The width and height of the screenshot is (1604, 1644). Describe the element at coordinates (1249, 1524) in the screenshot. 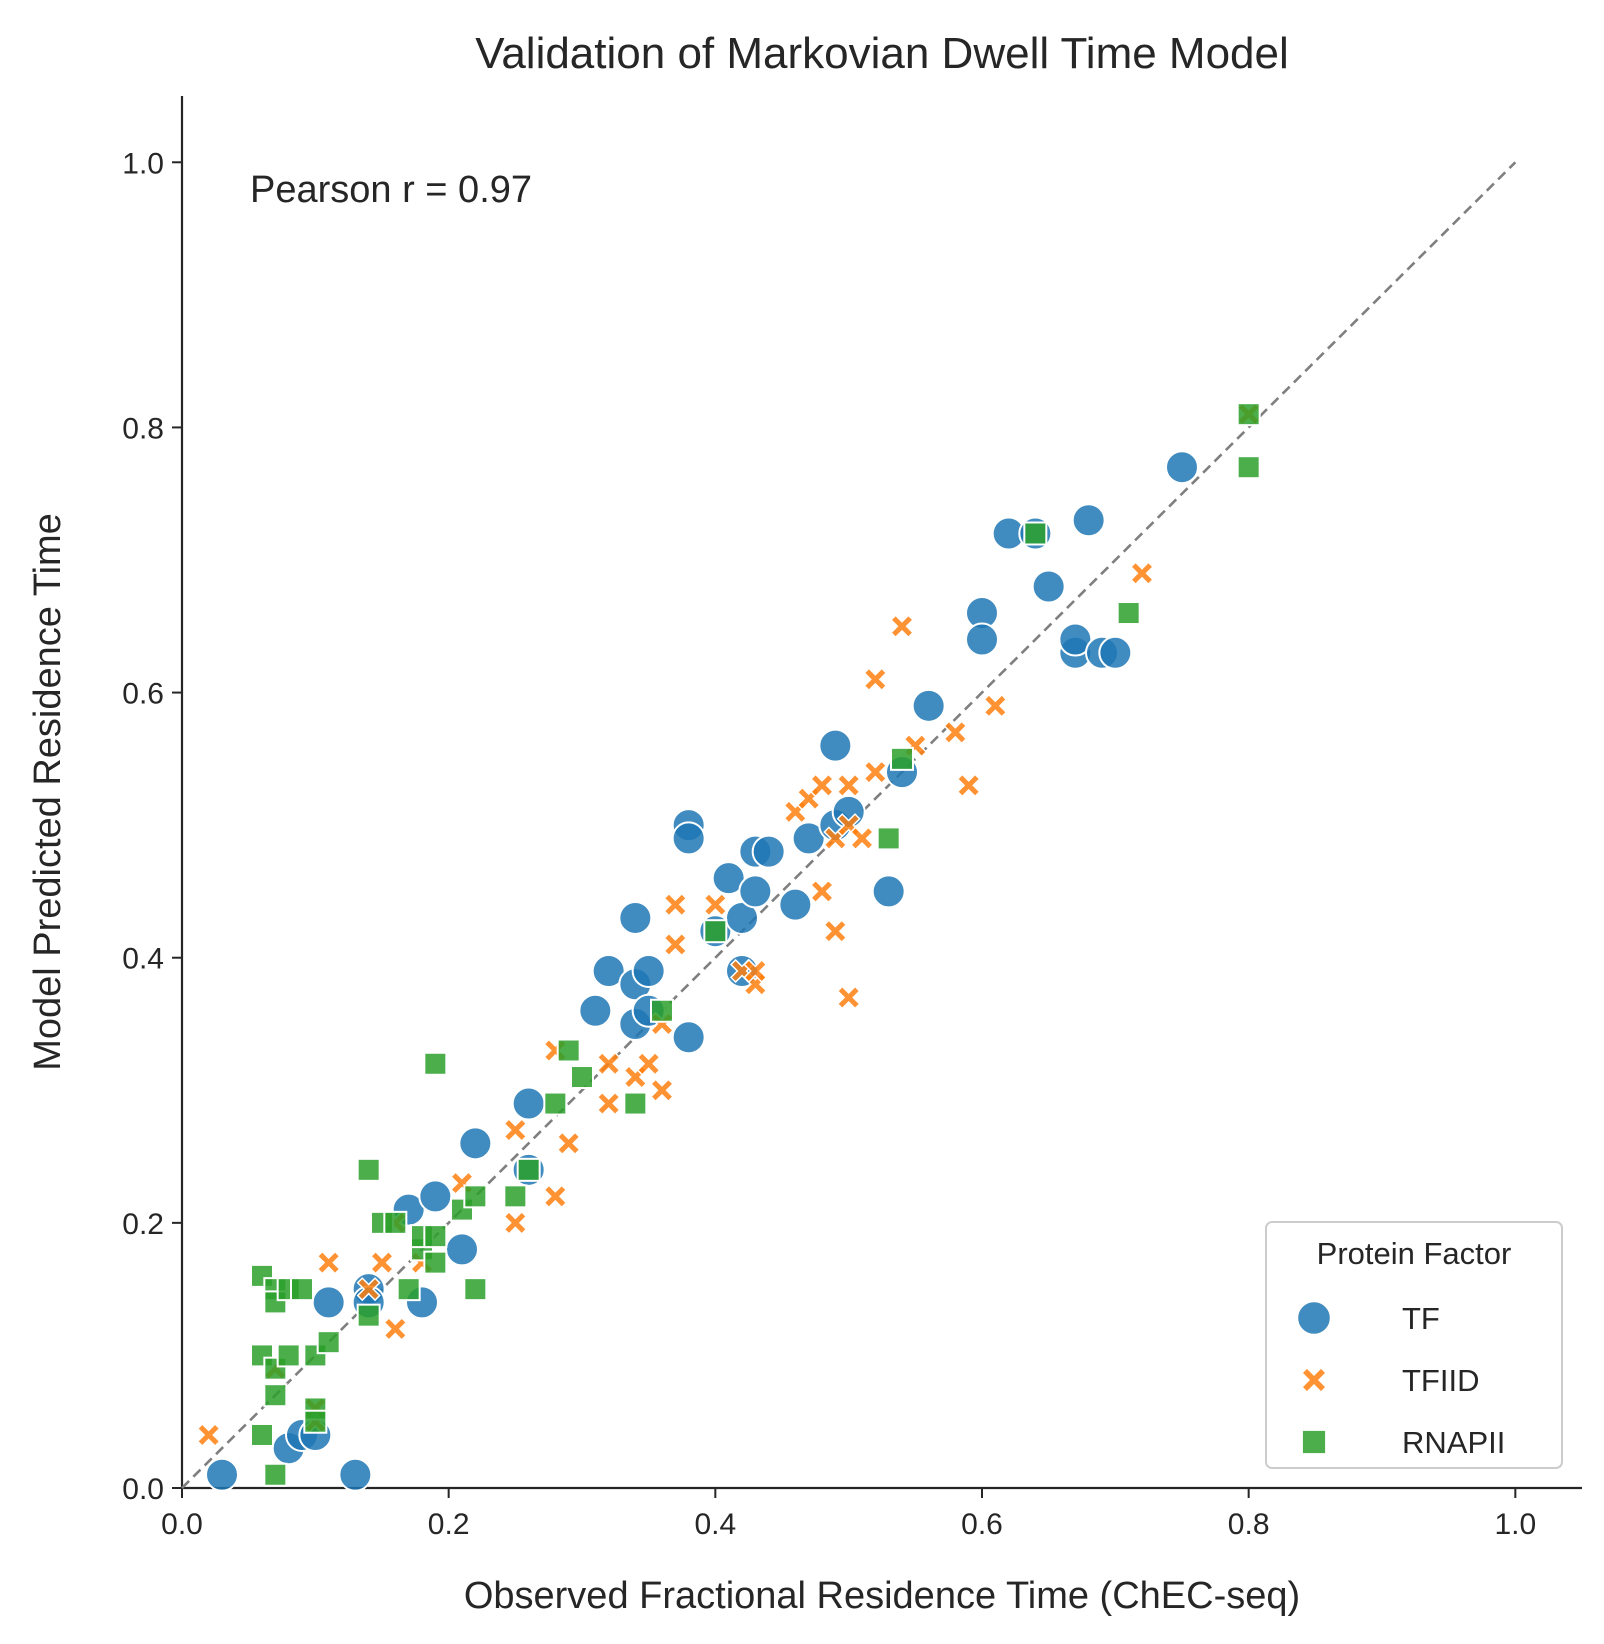

I see `x-tick-label: 0.8` at that location.